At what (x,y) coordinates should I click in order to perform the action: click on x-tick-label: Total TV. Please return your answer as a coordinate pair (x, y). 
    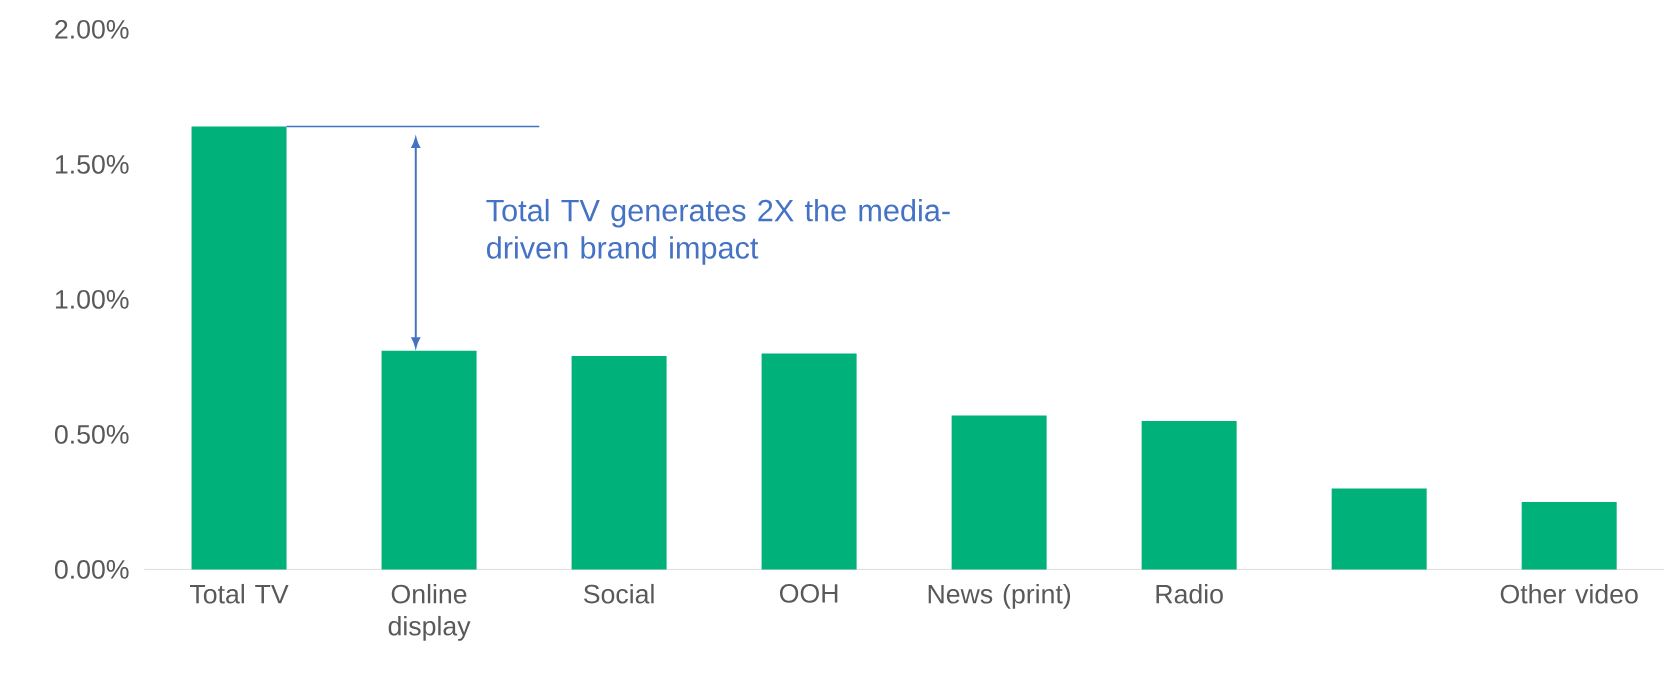
    Looking at the image, I should click on (239, 593).